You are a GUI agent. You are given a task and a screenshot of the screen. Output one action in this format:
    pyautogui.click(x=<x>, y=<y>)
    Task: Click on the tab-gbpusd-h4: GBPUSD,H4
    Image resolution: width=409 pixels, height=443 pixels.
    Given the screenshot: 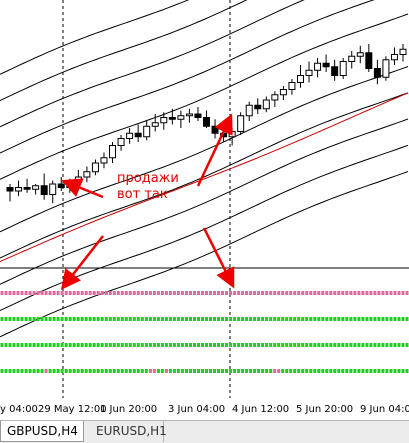 What is the action you would take?
    pyautogui.click(x=42, y=431)
    